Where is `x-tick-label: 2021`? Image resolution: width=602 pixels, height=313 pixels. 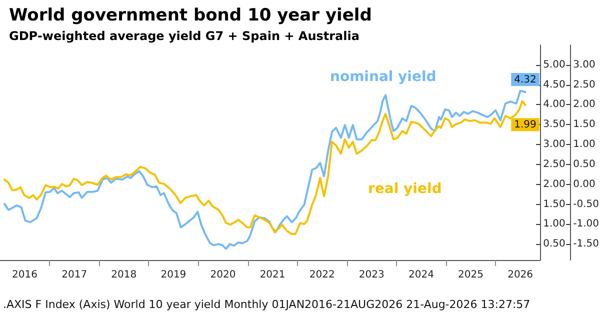 x-tick-label: 2021 is located at coordinates (273, 275).